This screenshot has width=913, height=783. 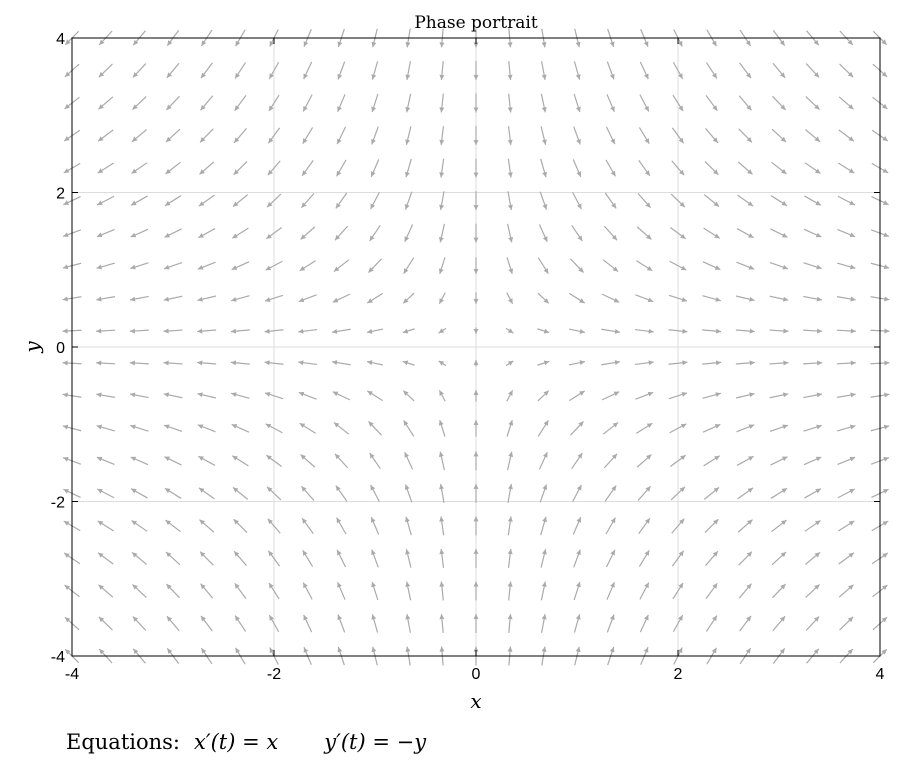 I want to click on x-tick-label: -2, so click(x=274, y=674).